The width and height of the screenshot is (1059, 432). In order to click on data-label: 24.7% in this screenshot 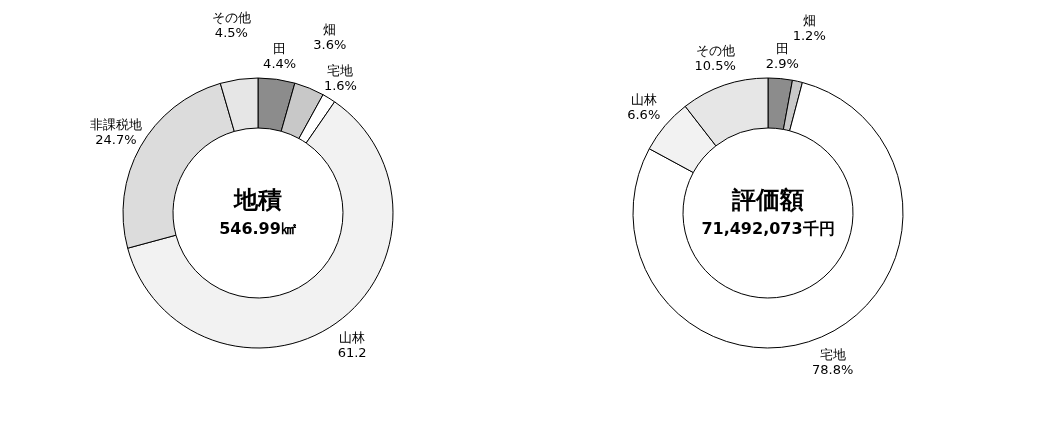, I will do `click(116, 140)`.